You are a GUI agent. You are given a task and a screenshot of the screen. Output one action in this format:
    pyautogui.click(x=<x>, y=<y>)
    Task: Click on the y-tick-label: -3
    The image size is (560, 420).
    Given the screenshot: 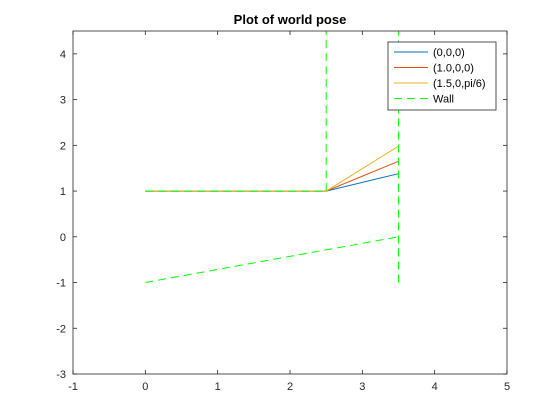 What is the action you would take?
    pyautogui.click(x=61, y=375)
    